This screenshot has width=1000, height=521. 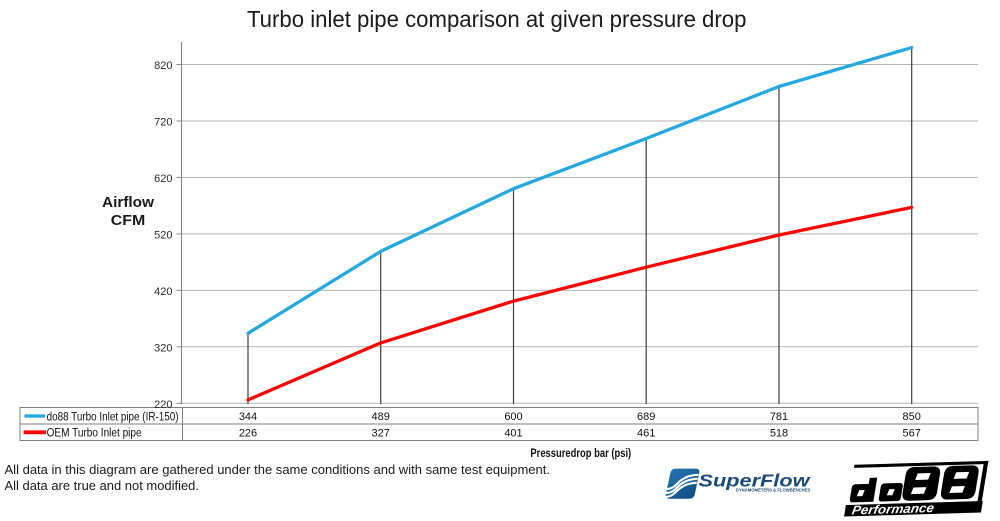 What do you see at coordinates (646, 433) in the screenshot?
I see `svg-text: 461` at bounding box center [646, 433].